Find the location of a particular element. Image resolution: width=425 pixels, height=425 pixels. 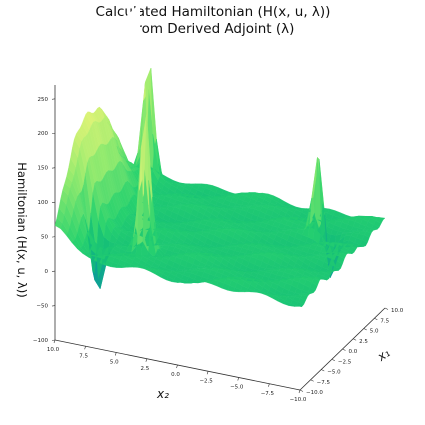

x-tick-label: −7.5 is located at coordinates (324, 383).